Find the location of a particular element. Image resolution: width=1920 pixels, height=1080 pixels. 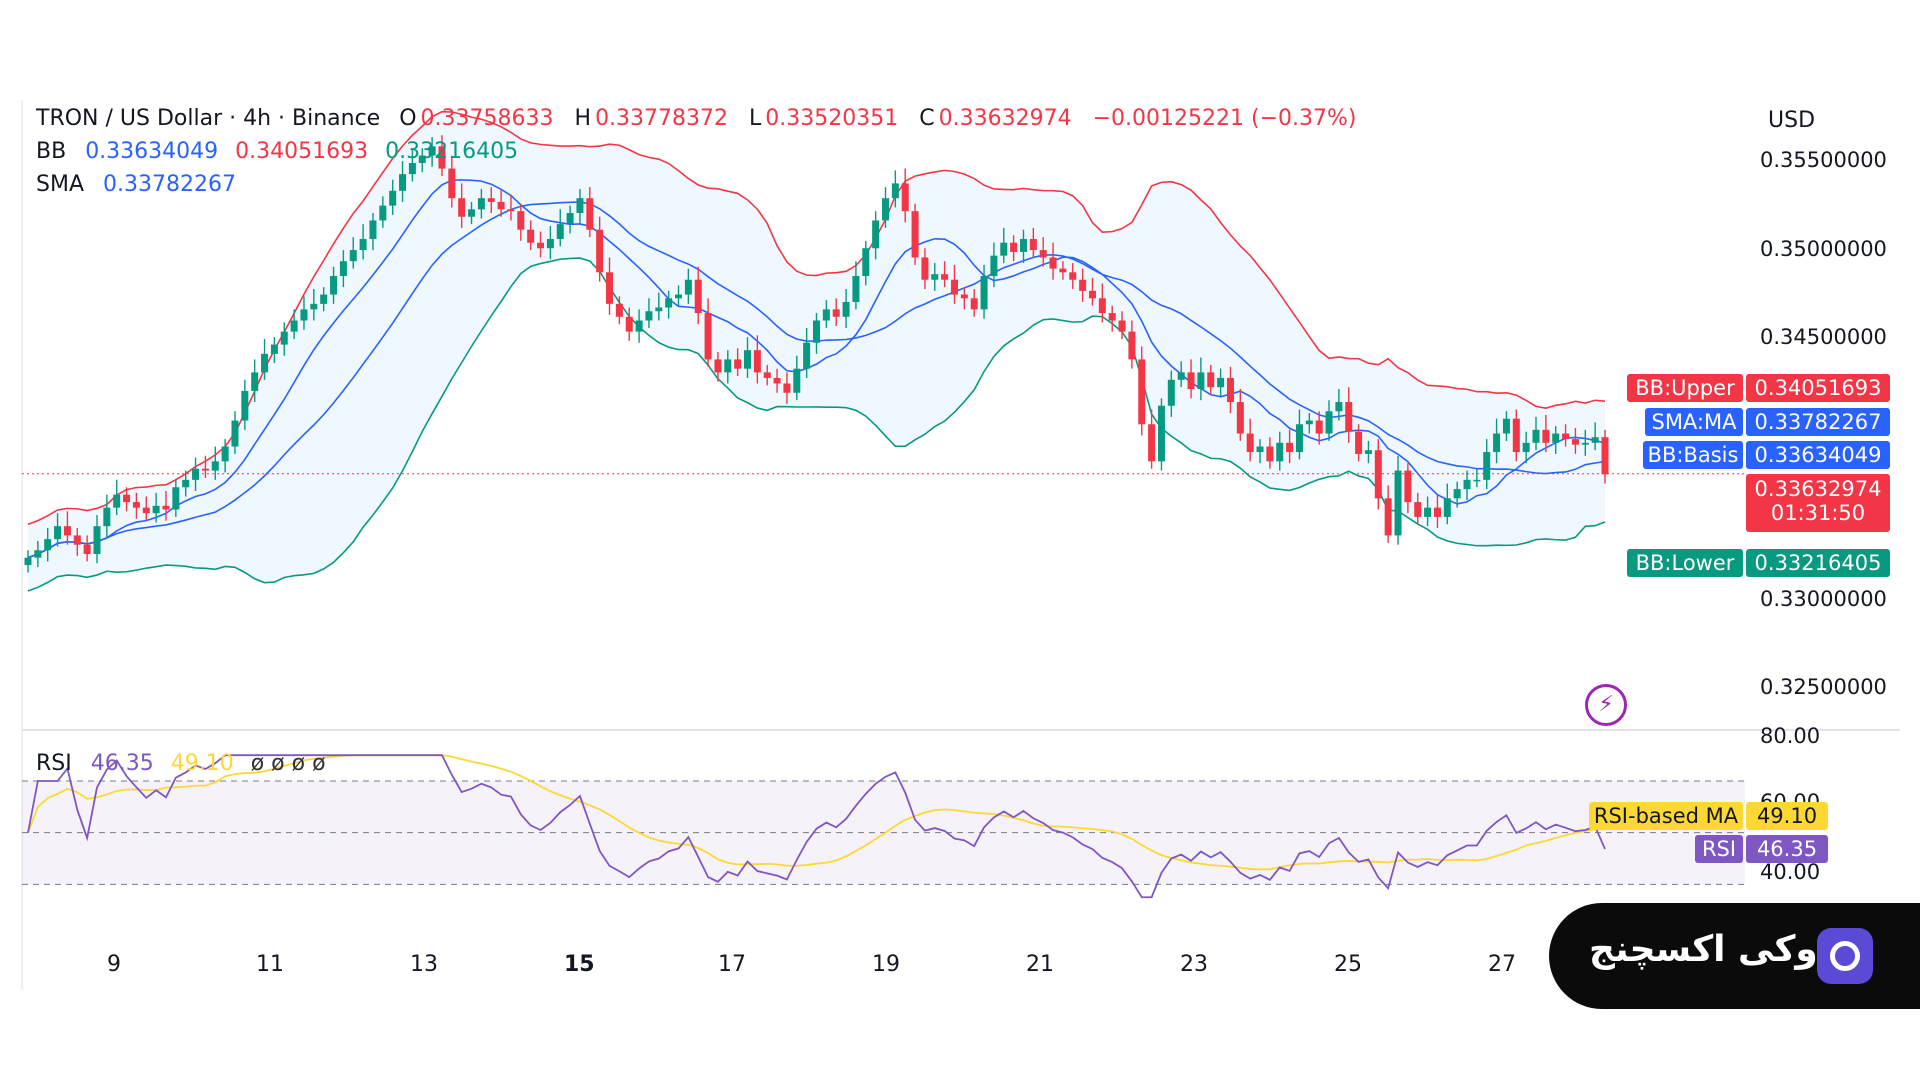

bb-basis-tag: BB:Basis is located at coordinates (1693, 455).